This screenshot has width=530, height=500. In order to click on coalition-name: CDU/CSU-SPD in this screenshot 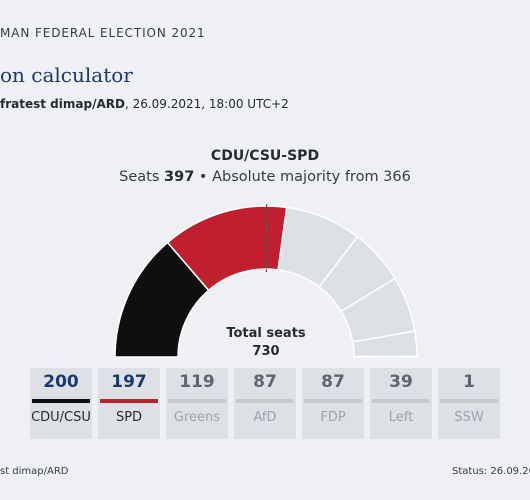, I will do `click(265, 156)`.